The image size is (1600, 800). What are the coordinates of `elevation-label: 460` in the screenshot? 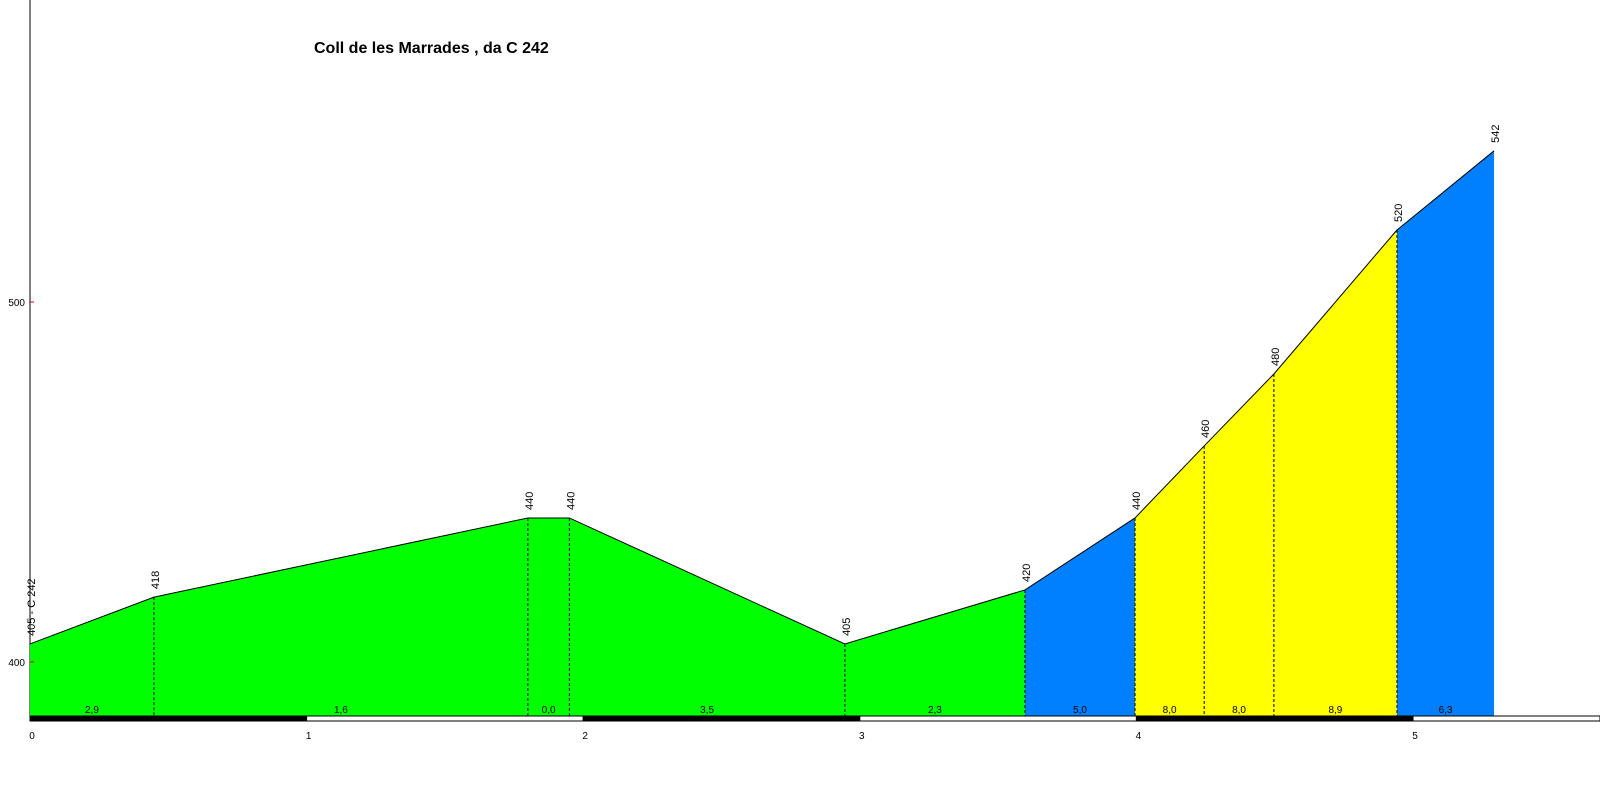 It's located at (1206, 429).